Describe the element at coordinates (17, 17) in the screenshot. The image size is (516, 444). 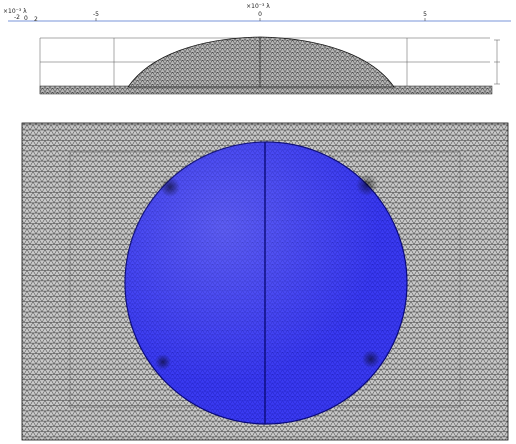
I see `left-axis-tick-label: -2` at that location.